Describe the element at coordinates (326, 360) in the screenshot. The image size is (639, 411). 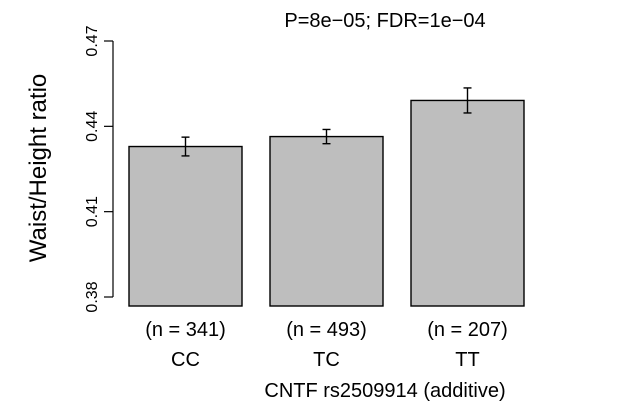
I see `category-label: TC` at that location.